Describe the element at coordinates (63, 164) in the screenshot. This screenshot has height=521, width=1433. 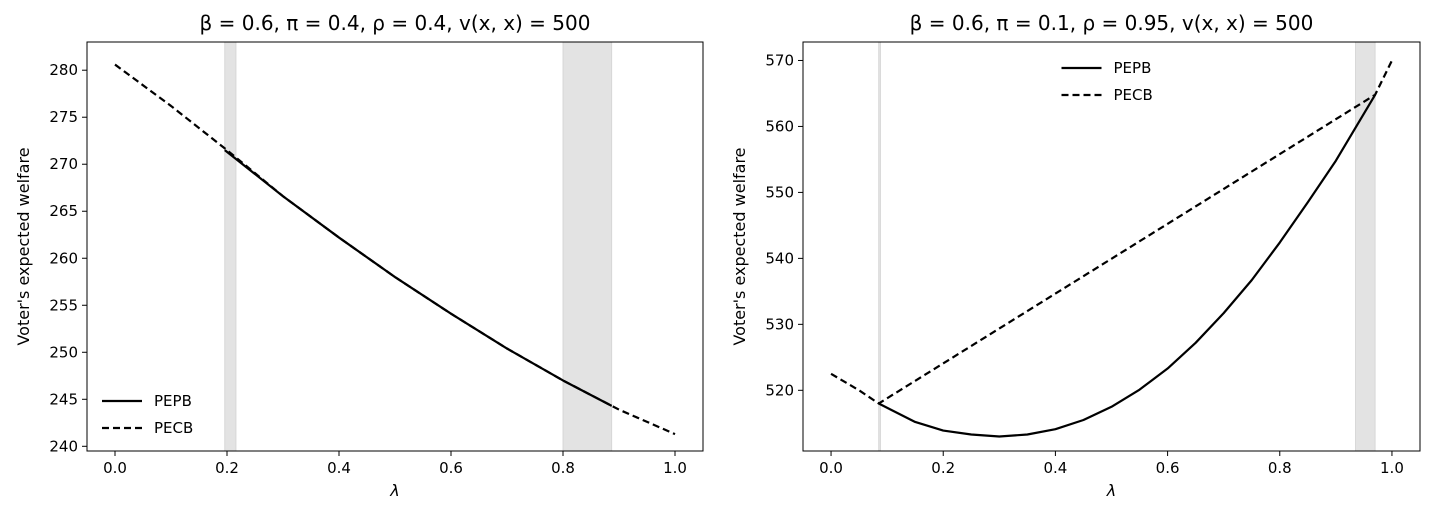
I see `y-tick-label: 270` at that location.